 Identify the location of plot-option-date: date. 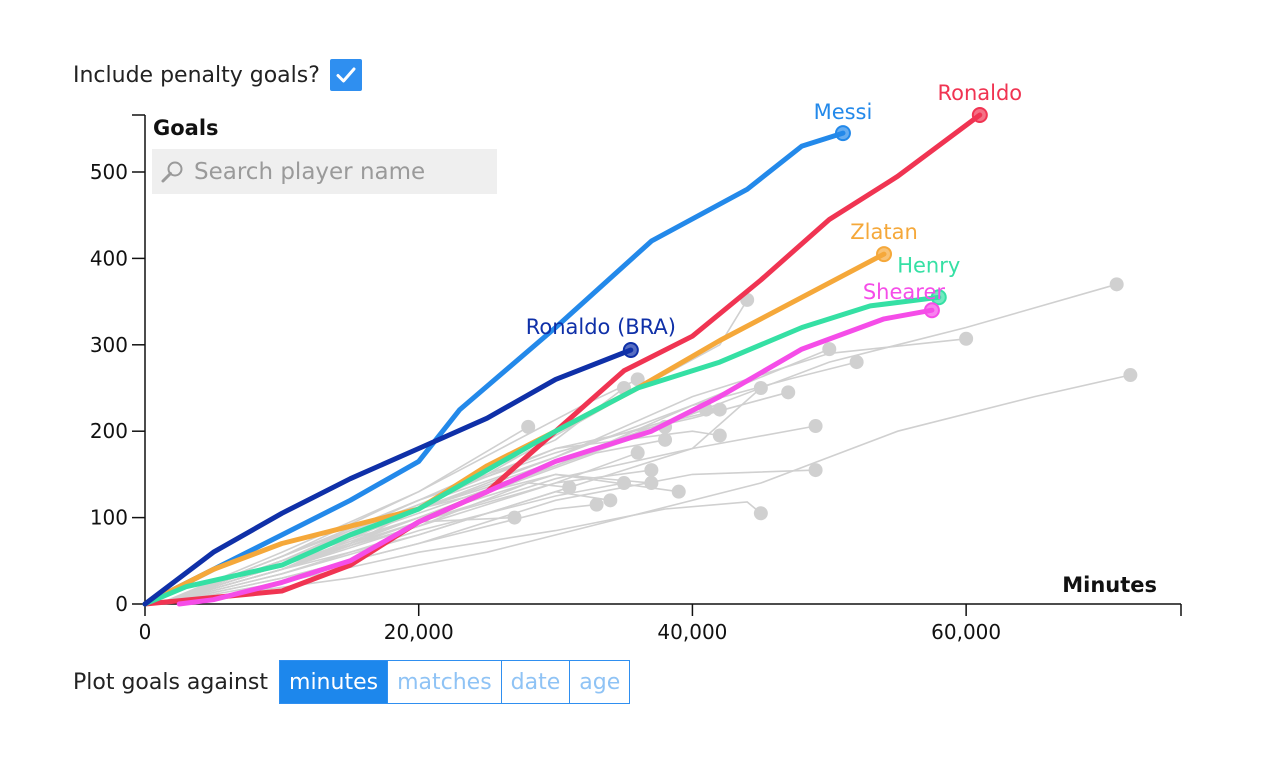
(536, 682).